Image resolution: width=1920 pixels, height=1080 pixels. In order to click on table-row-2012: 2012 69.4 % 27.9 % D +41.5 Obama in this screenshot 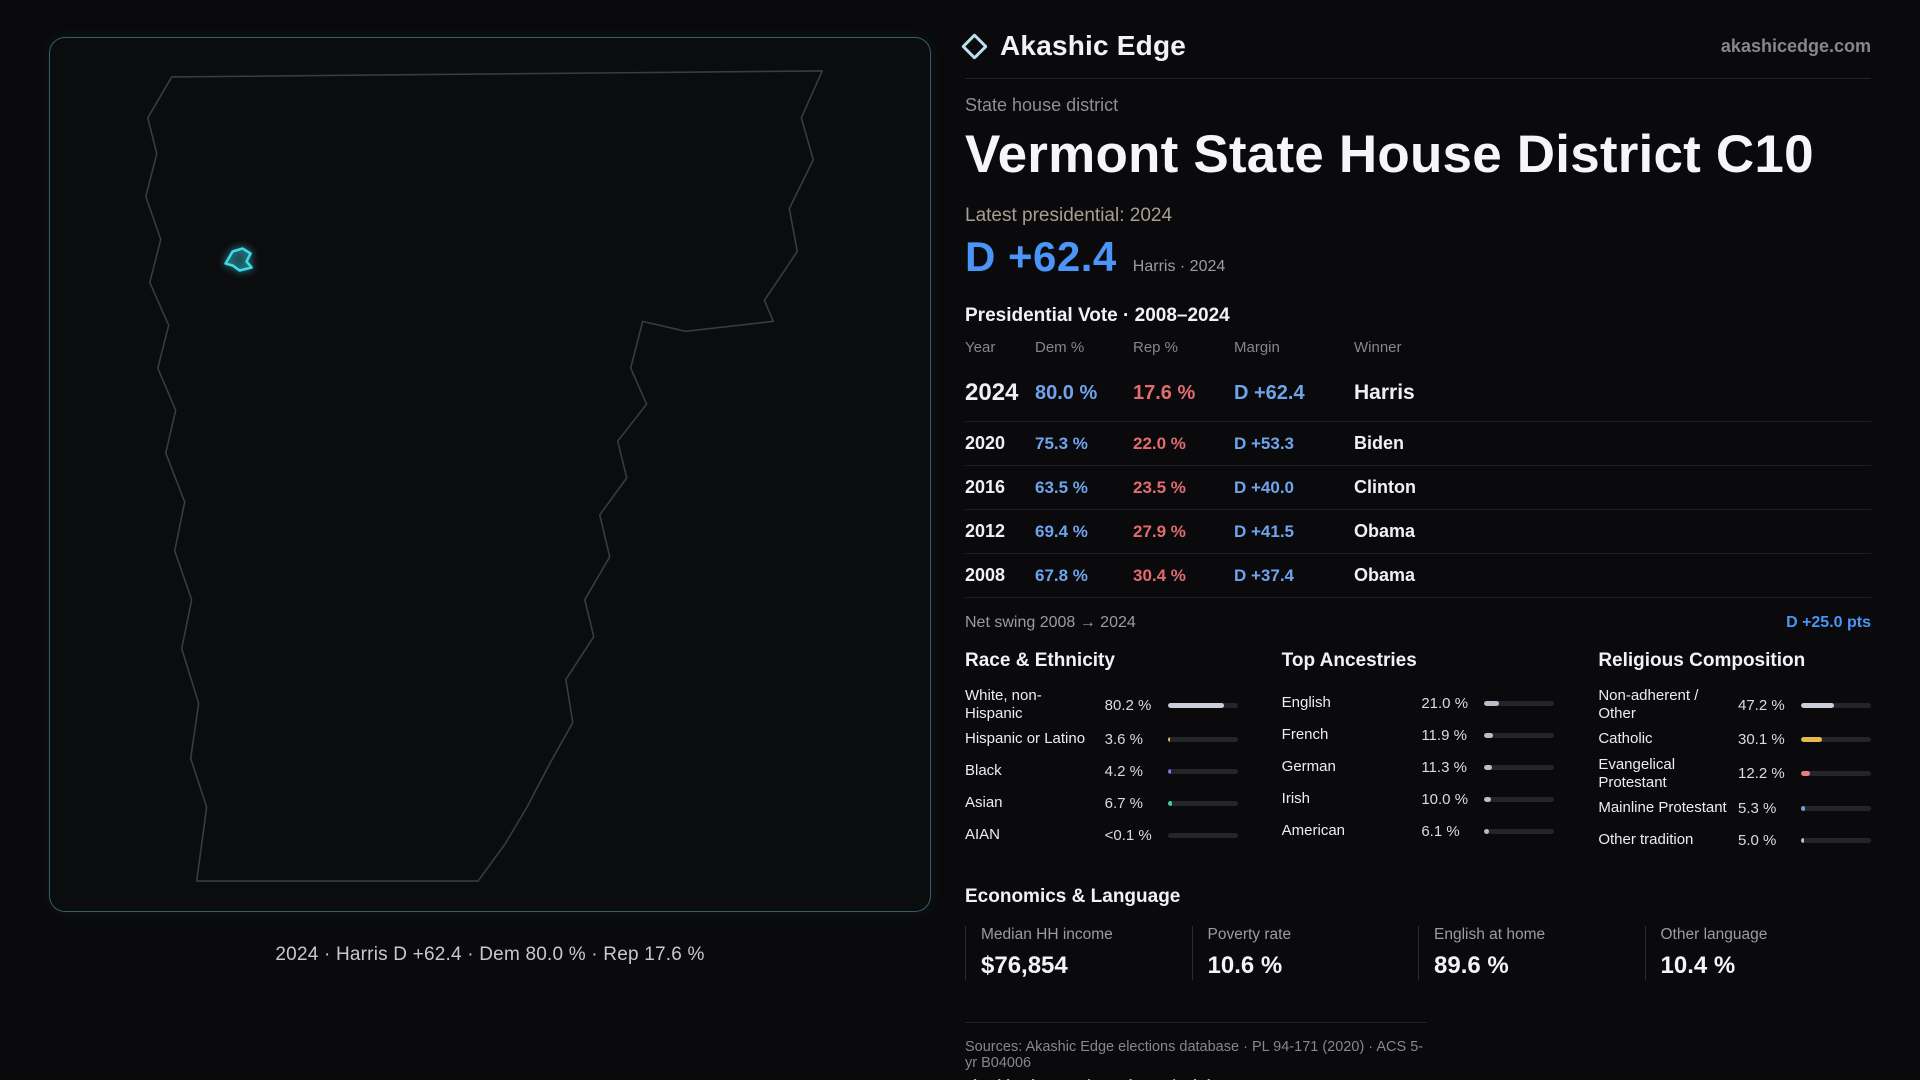, I will do `click(1418, 532)`.